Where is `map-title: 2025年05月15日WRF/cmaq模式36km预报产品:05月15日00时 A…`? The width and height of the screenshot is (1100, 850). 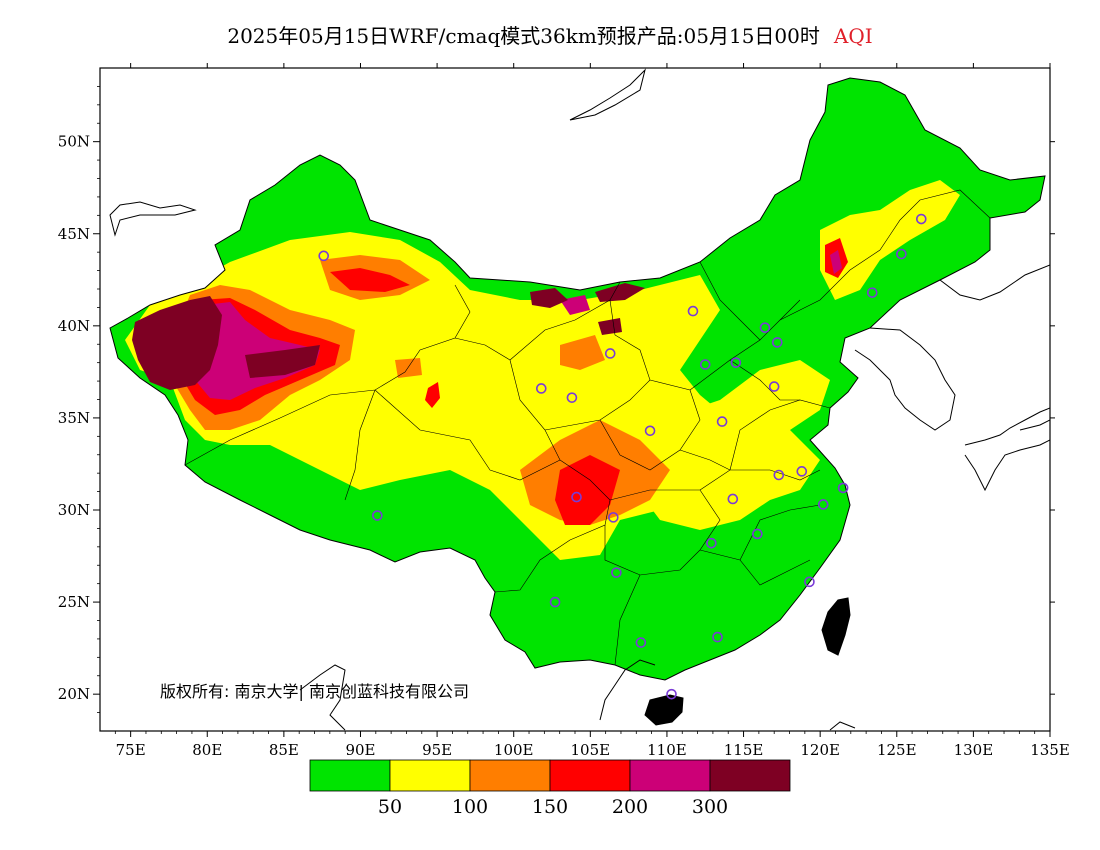 map-title: 2025年05月15日WRF/cmaq模式36km预报产品:05月15日00时 A… is located at coordinates (550, 34).